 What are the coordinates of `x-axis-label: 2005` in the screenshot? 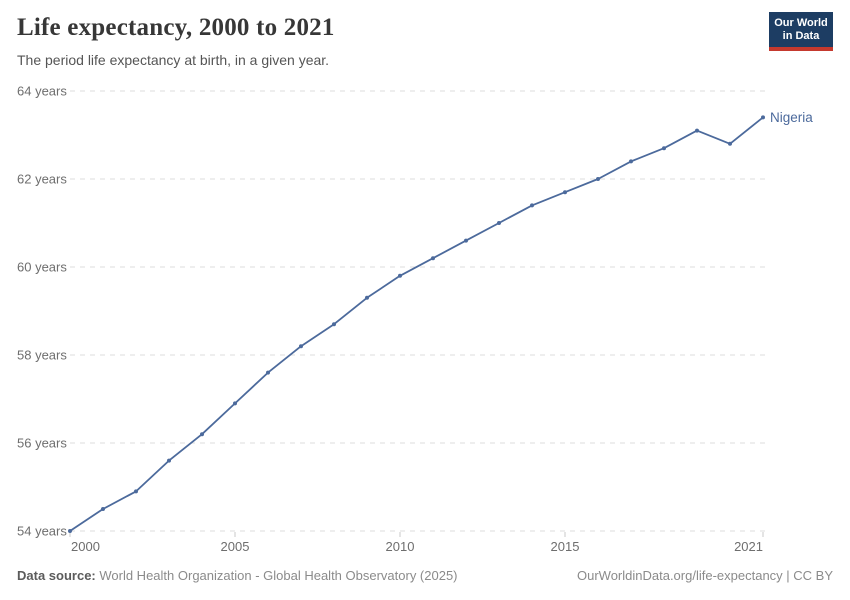 It's located at (235, 546).